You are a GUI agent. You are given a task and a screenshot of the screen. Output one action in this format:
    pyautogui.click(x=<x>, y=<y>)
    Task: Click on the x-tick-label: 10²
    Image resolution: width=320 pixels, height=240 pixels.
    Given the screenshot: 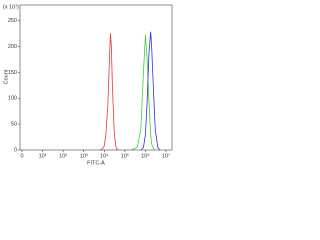 What is the action you would take?
    pyautogui.click(x=63, y=156)
    